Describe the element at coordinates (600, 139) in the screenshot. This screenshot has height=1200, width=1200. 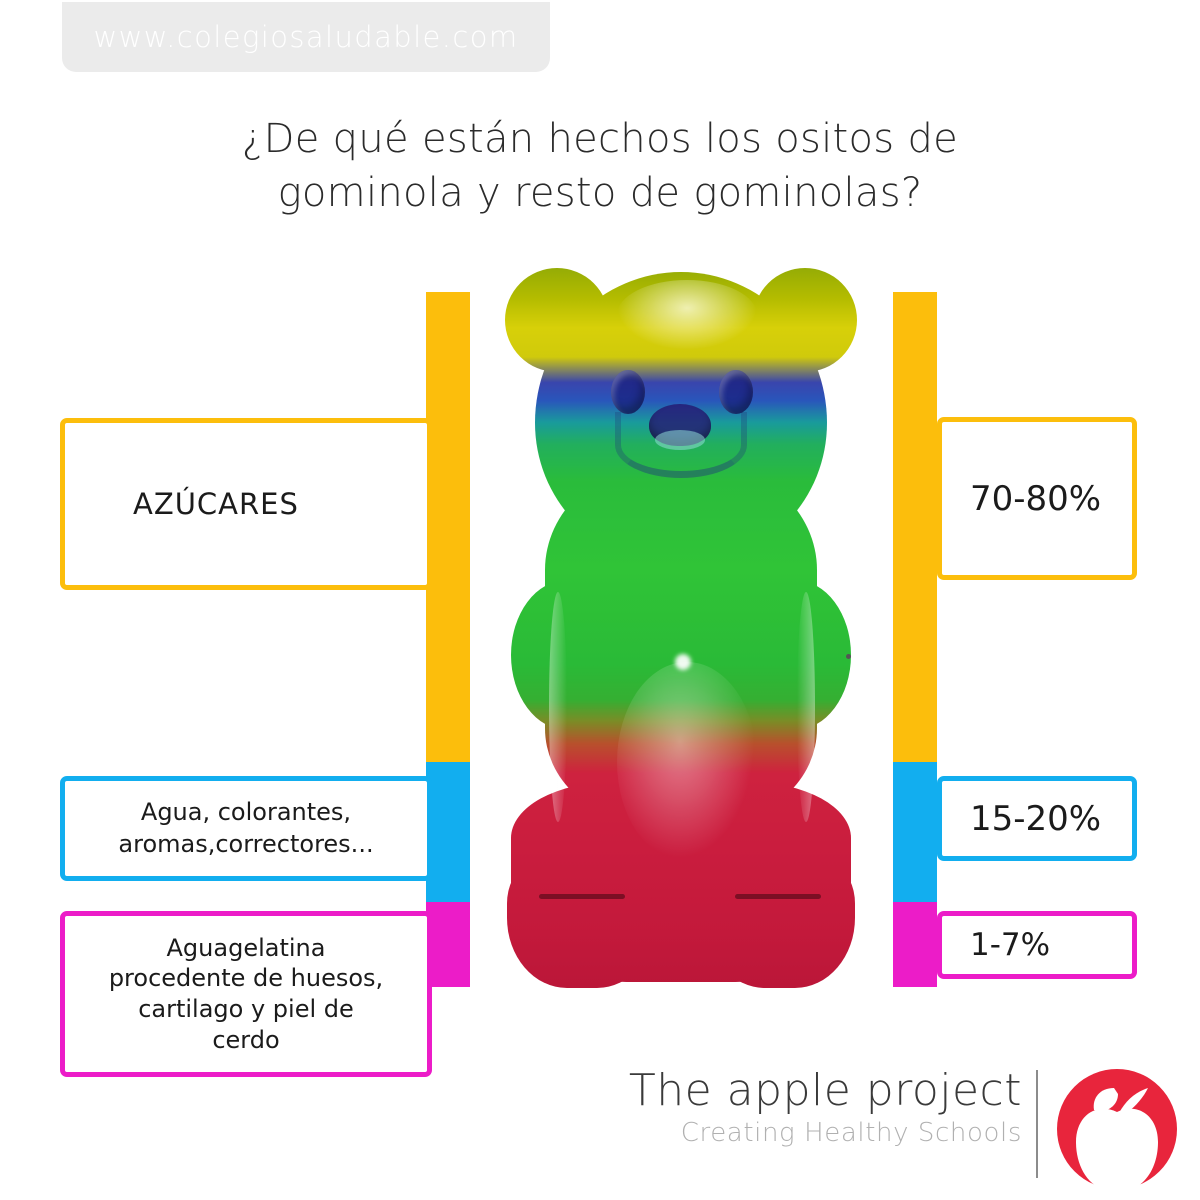
I see `page-title-line-1: ¿De qué están hechos los ositos de` at that location.